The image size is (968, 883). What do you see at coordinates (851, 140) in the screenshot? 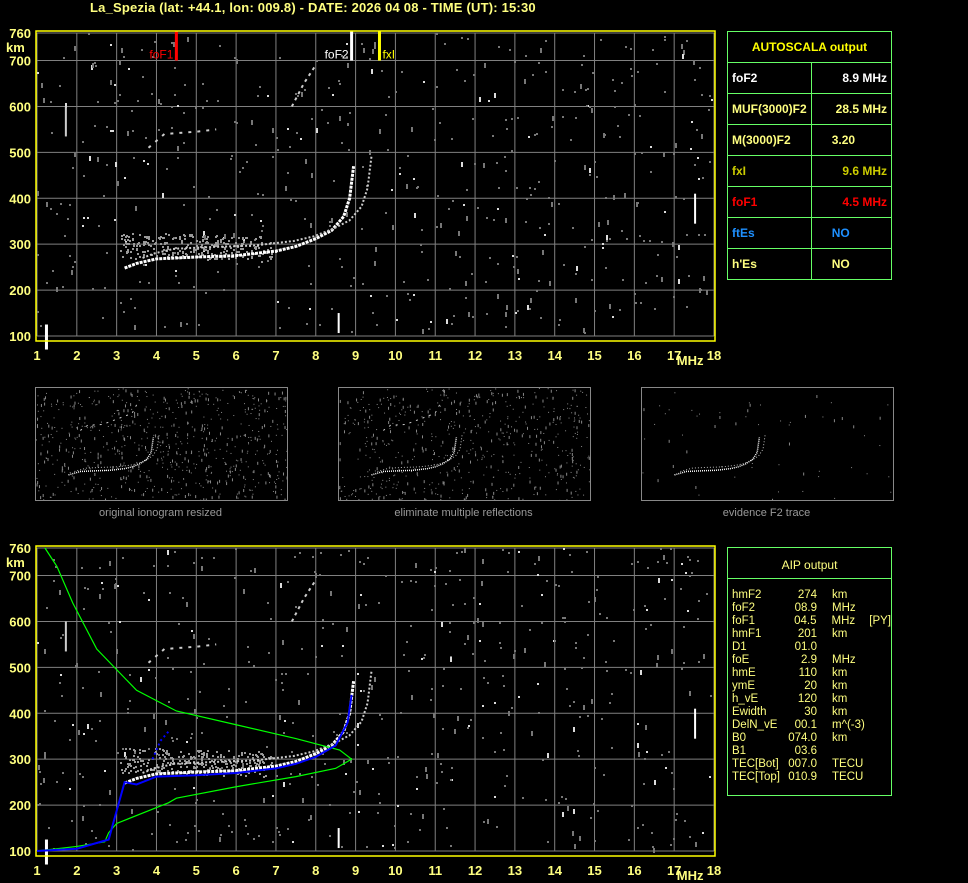
I see `param-value: 3.20` at bounding box center [851, 140].